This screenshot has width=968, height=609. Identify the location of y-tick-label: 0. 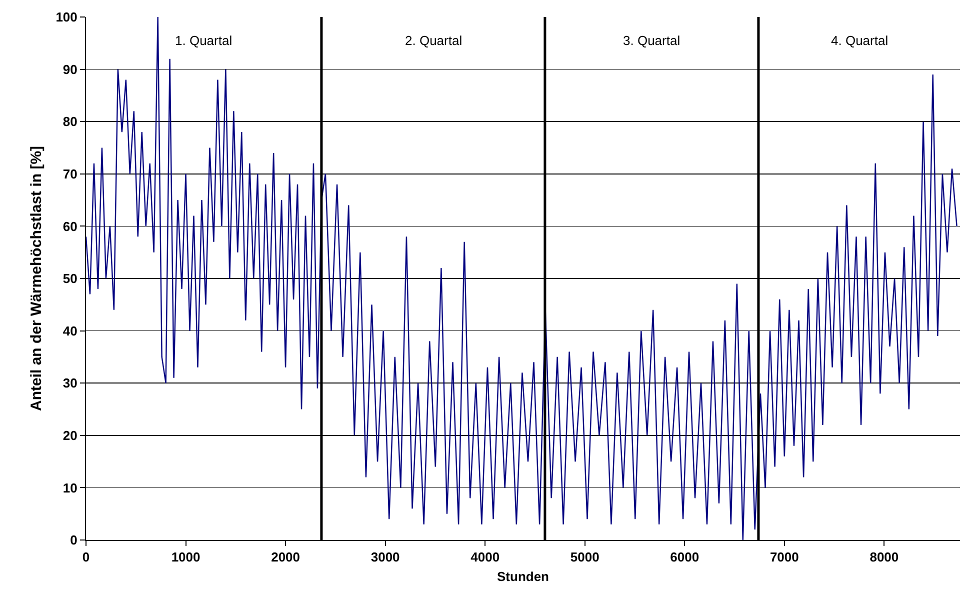
(74, 540).